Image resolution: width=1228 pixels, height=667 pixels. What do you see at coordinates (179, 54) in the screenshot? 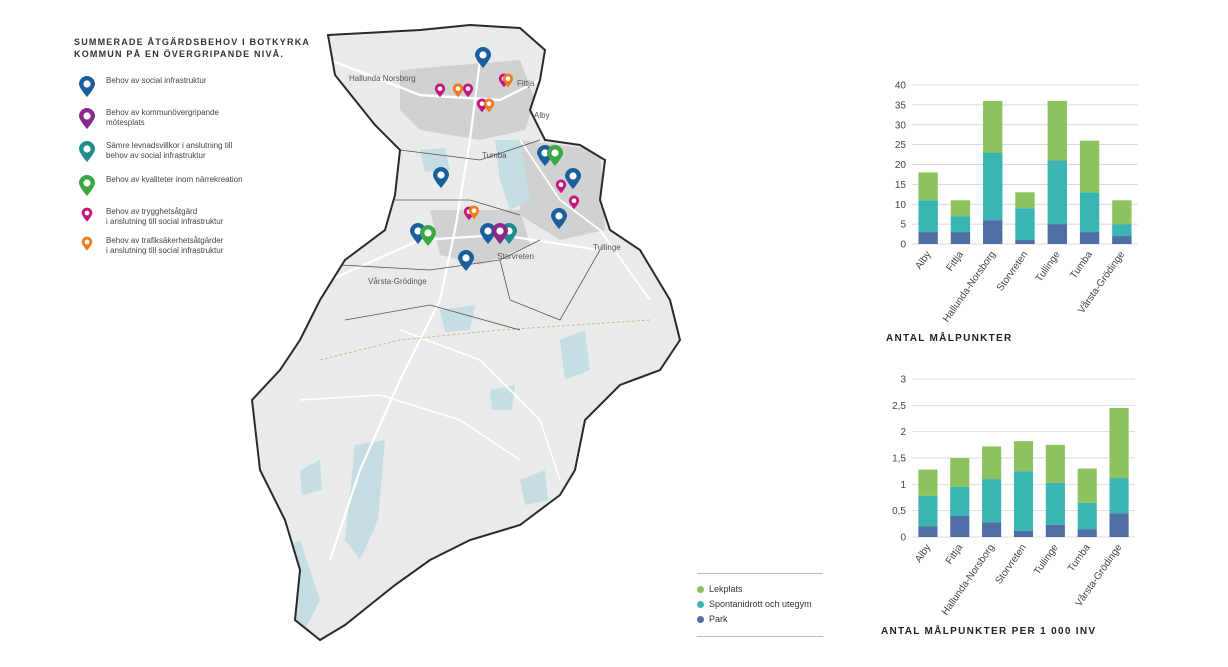
I see `legend-title-line: KOMMUN PÅ EN ÖVERGRIPANDE NIVÅ.` at bounding box center [179, 54].